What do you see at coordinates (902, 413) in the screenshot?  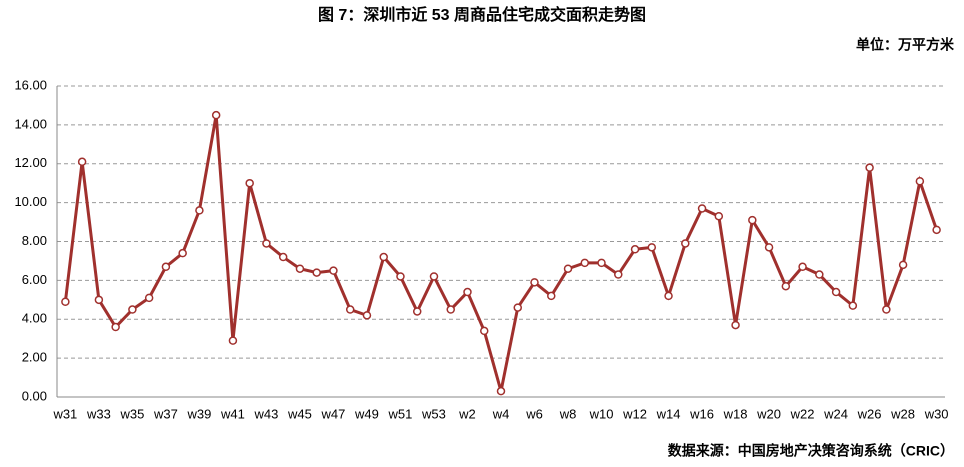 I see `x-tick-label: w28` at bounding box center [902, 413].